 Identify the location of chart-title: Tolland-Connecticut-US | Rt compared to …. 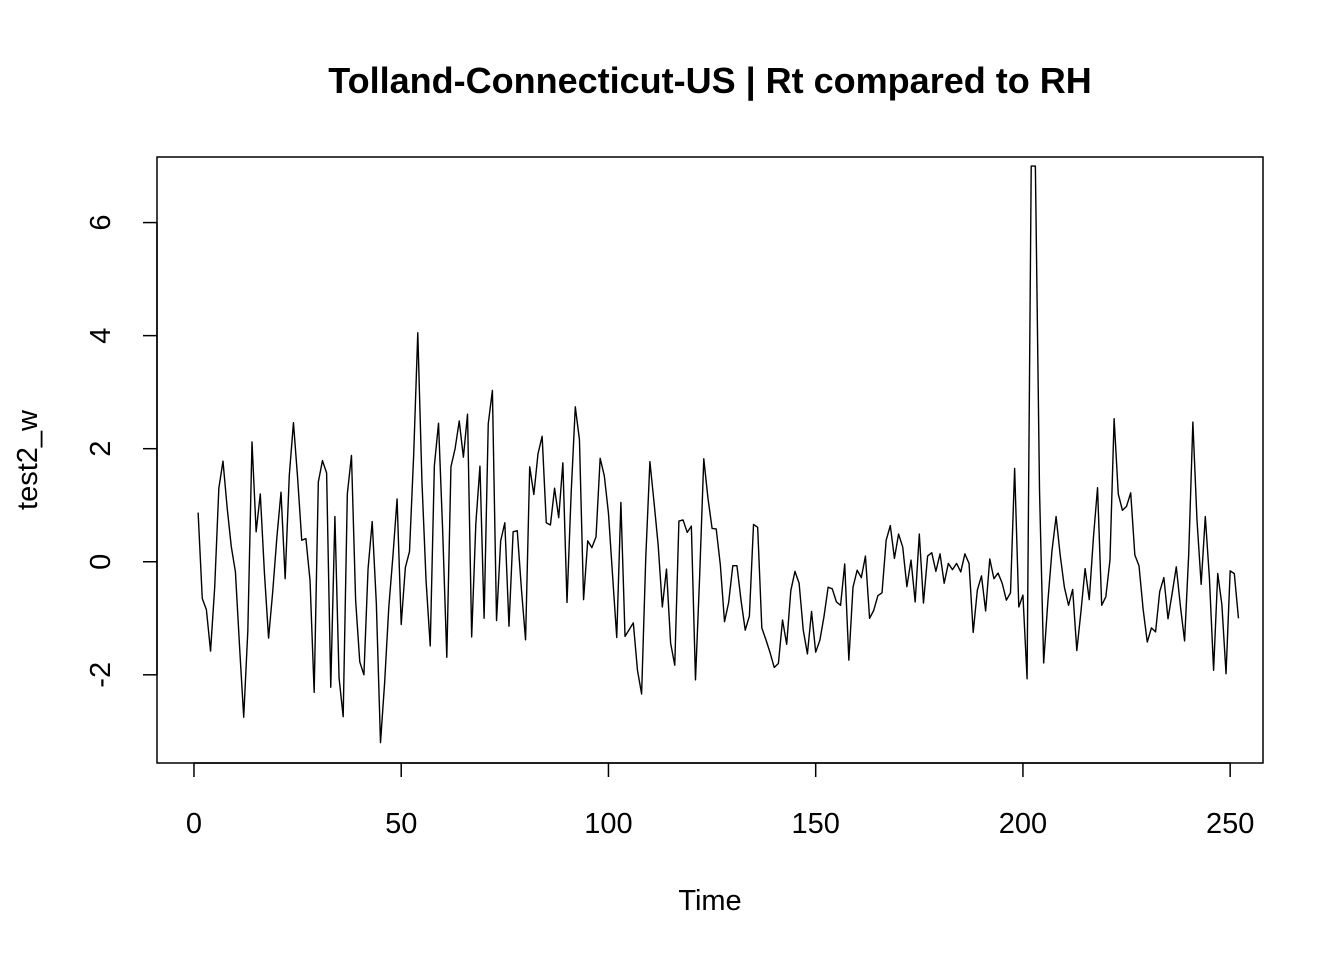
(709, 81).